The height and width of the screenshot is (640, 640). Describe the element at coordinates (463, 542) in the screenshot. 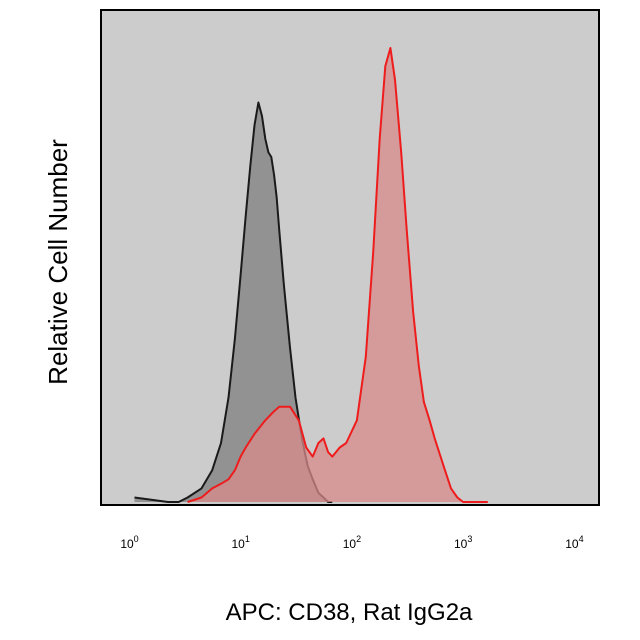

I see `x-tick-label: 10³` at that location.